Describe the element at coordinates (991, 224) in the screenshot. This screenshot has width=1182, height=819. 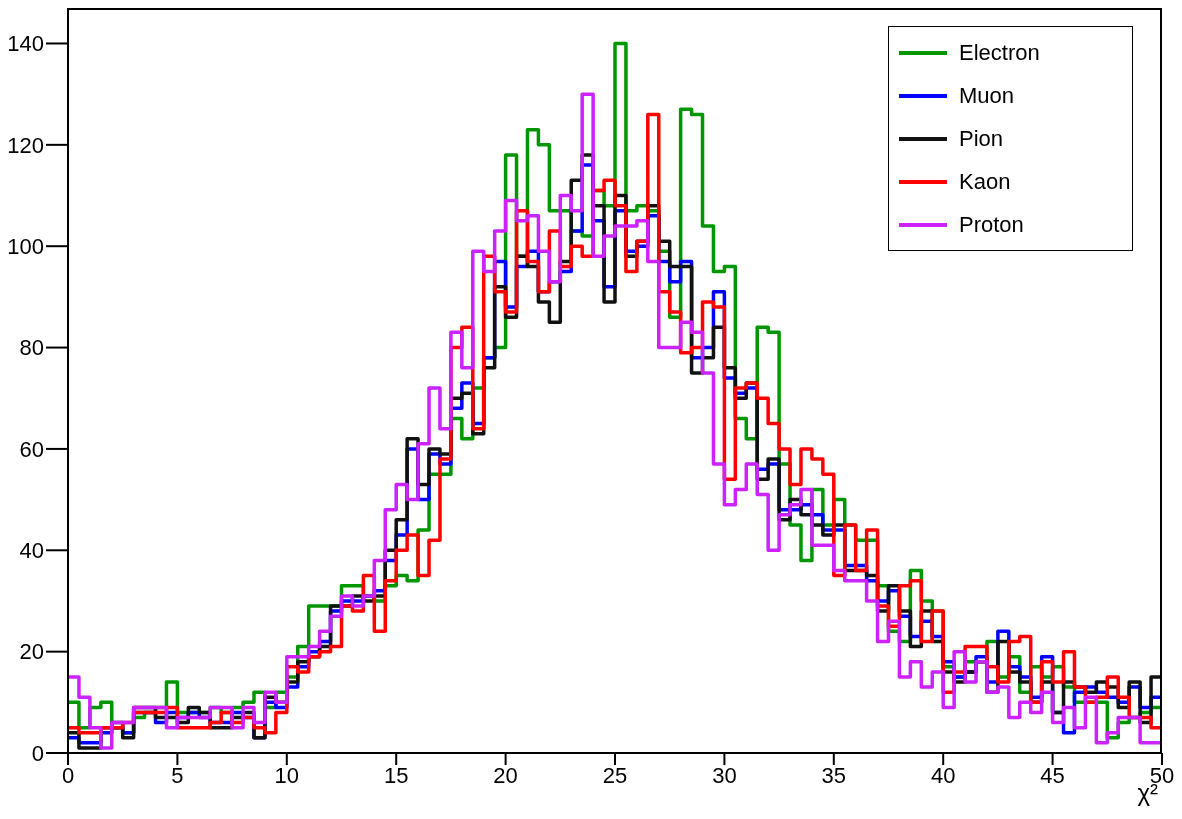
I see `legend-label: Proton` at that location.